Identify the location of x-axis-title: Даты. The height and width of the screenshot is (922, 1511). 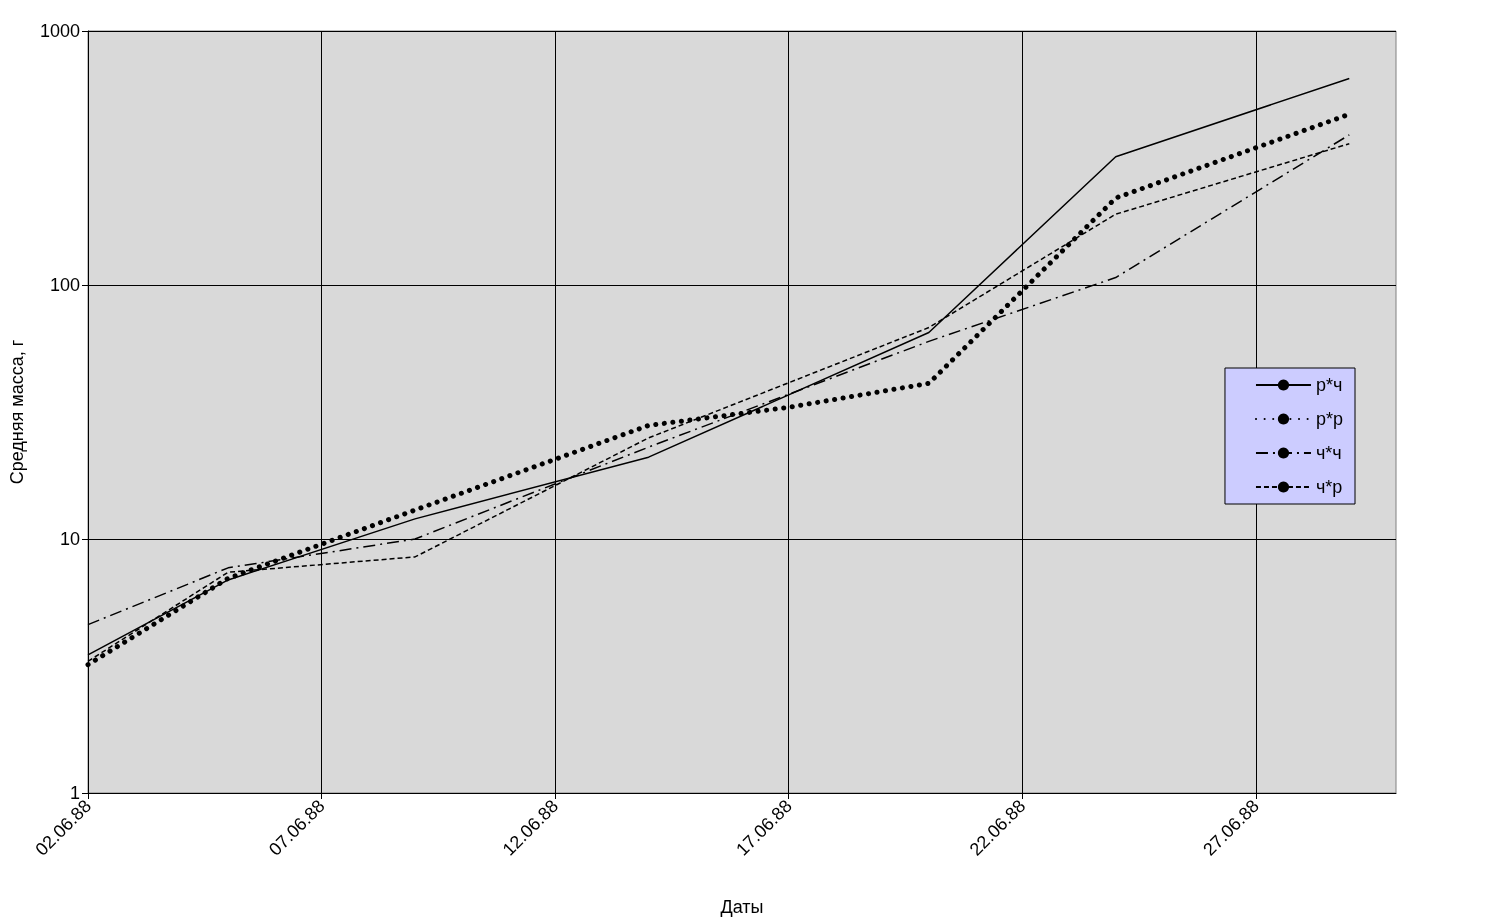
(742, 907).